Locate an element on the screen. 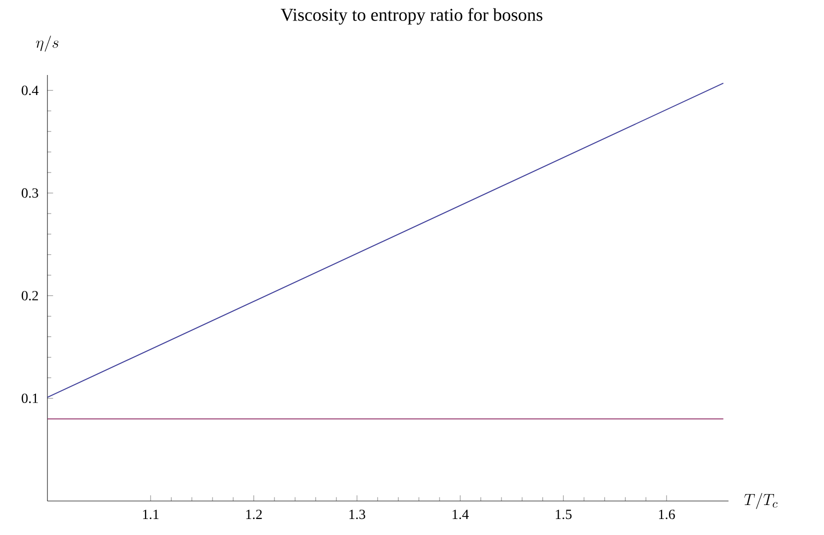  y-axis-title: $\eta/s$ is located at coordinates (47, 44).